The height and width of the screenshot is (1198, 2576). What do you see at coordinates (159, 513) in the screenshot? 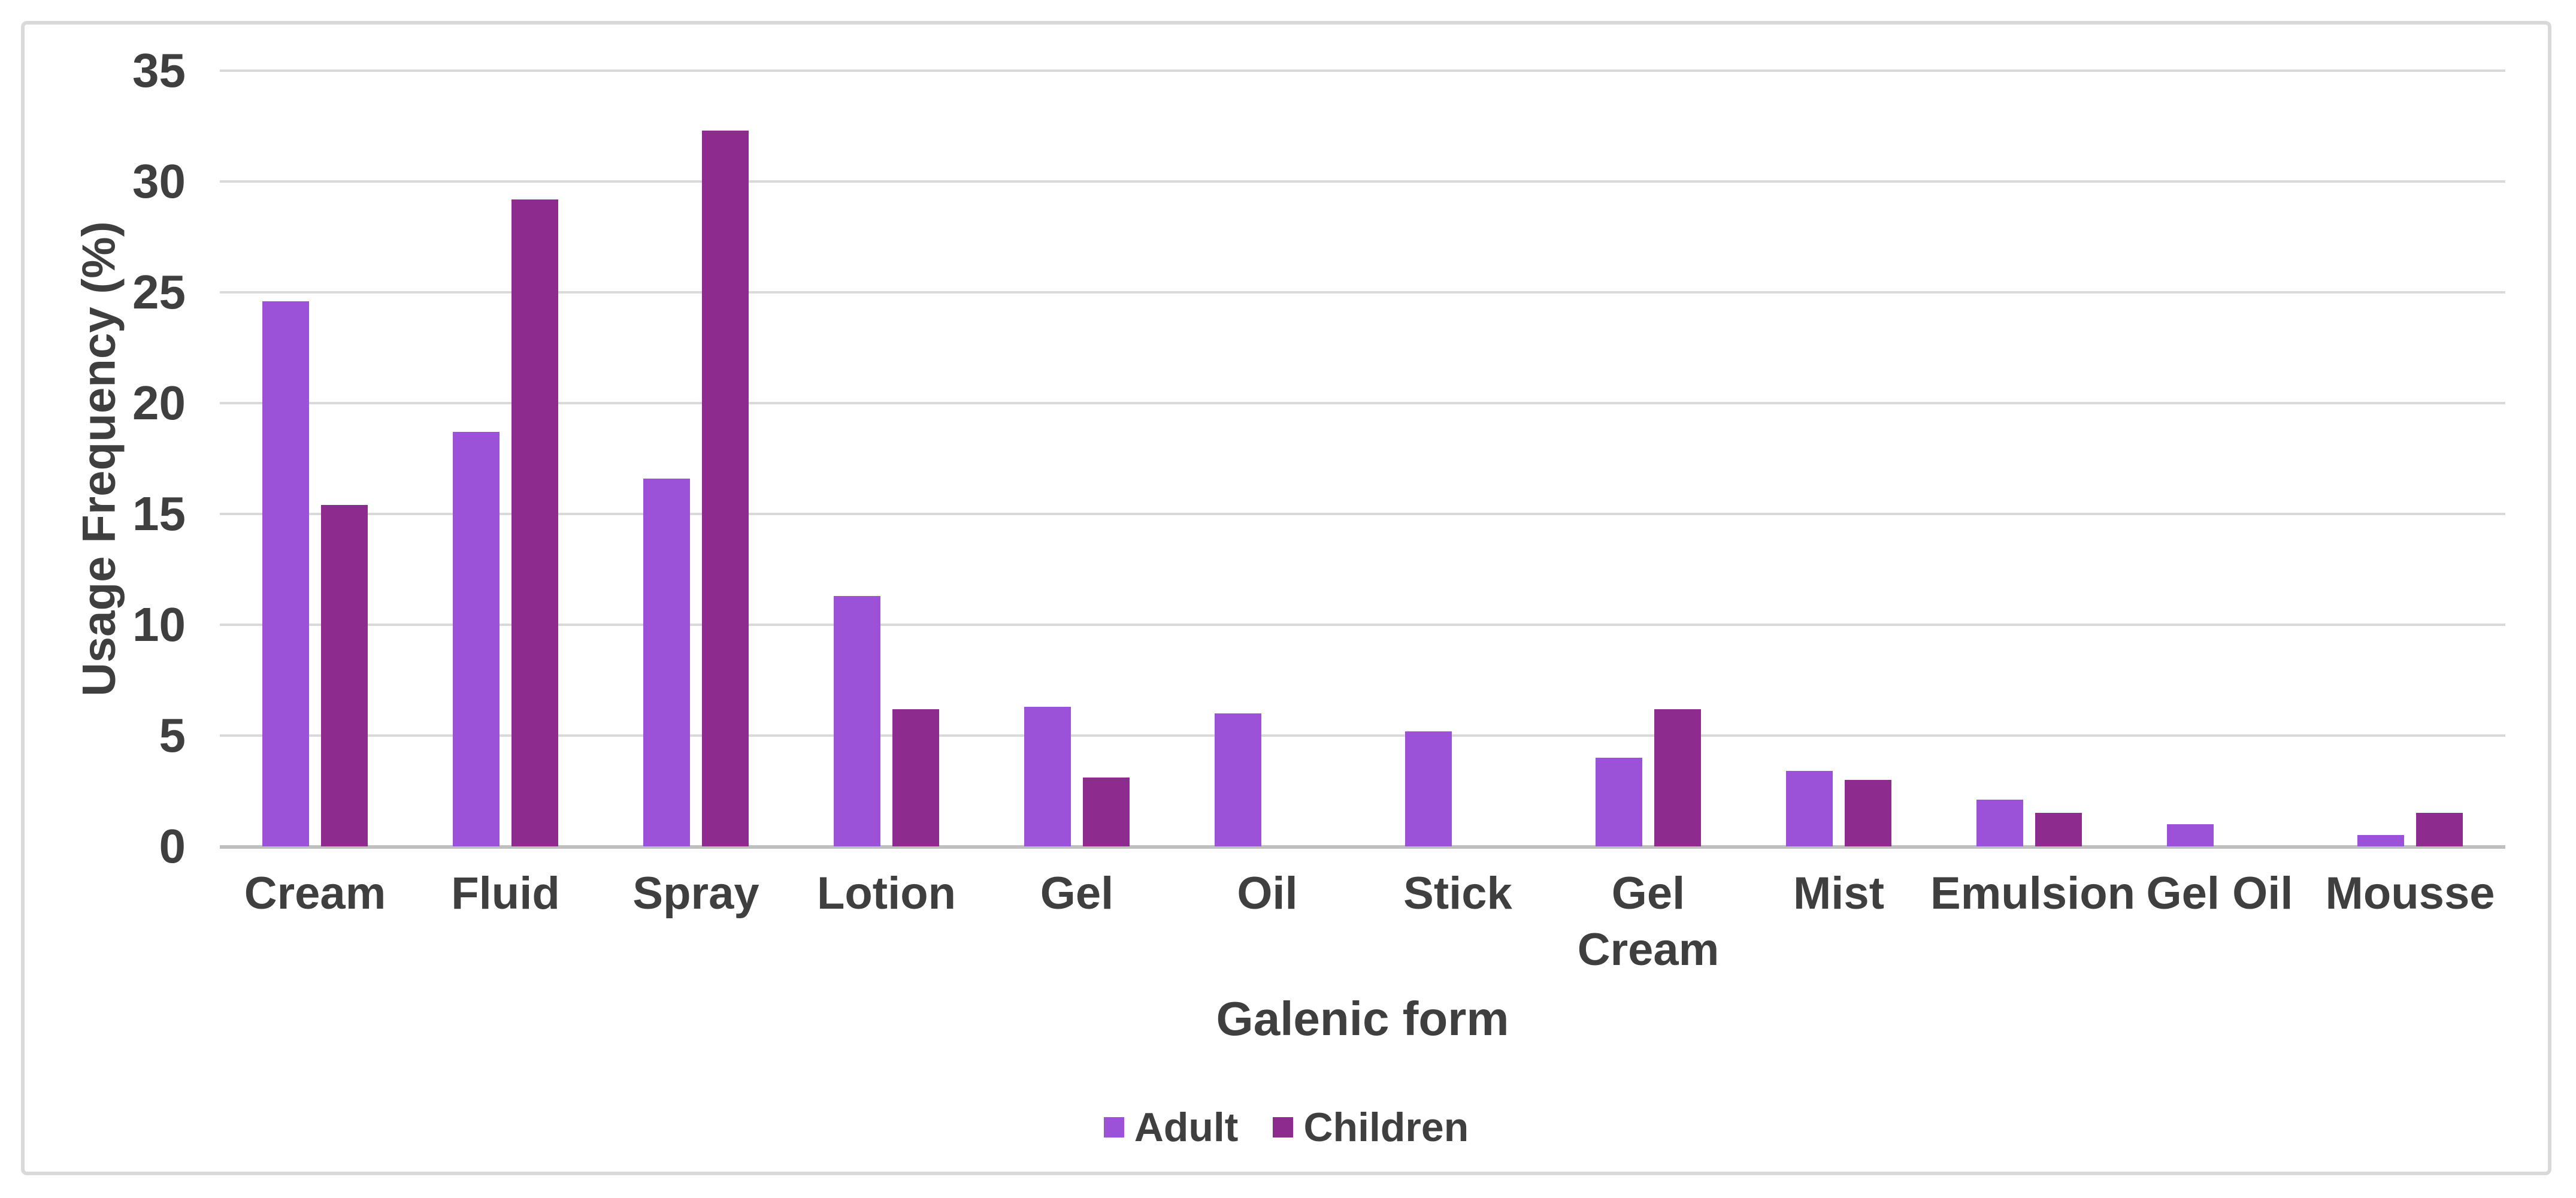
I see `y-tick-label-15: 15` at bounding box center [159, 513].